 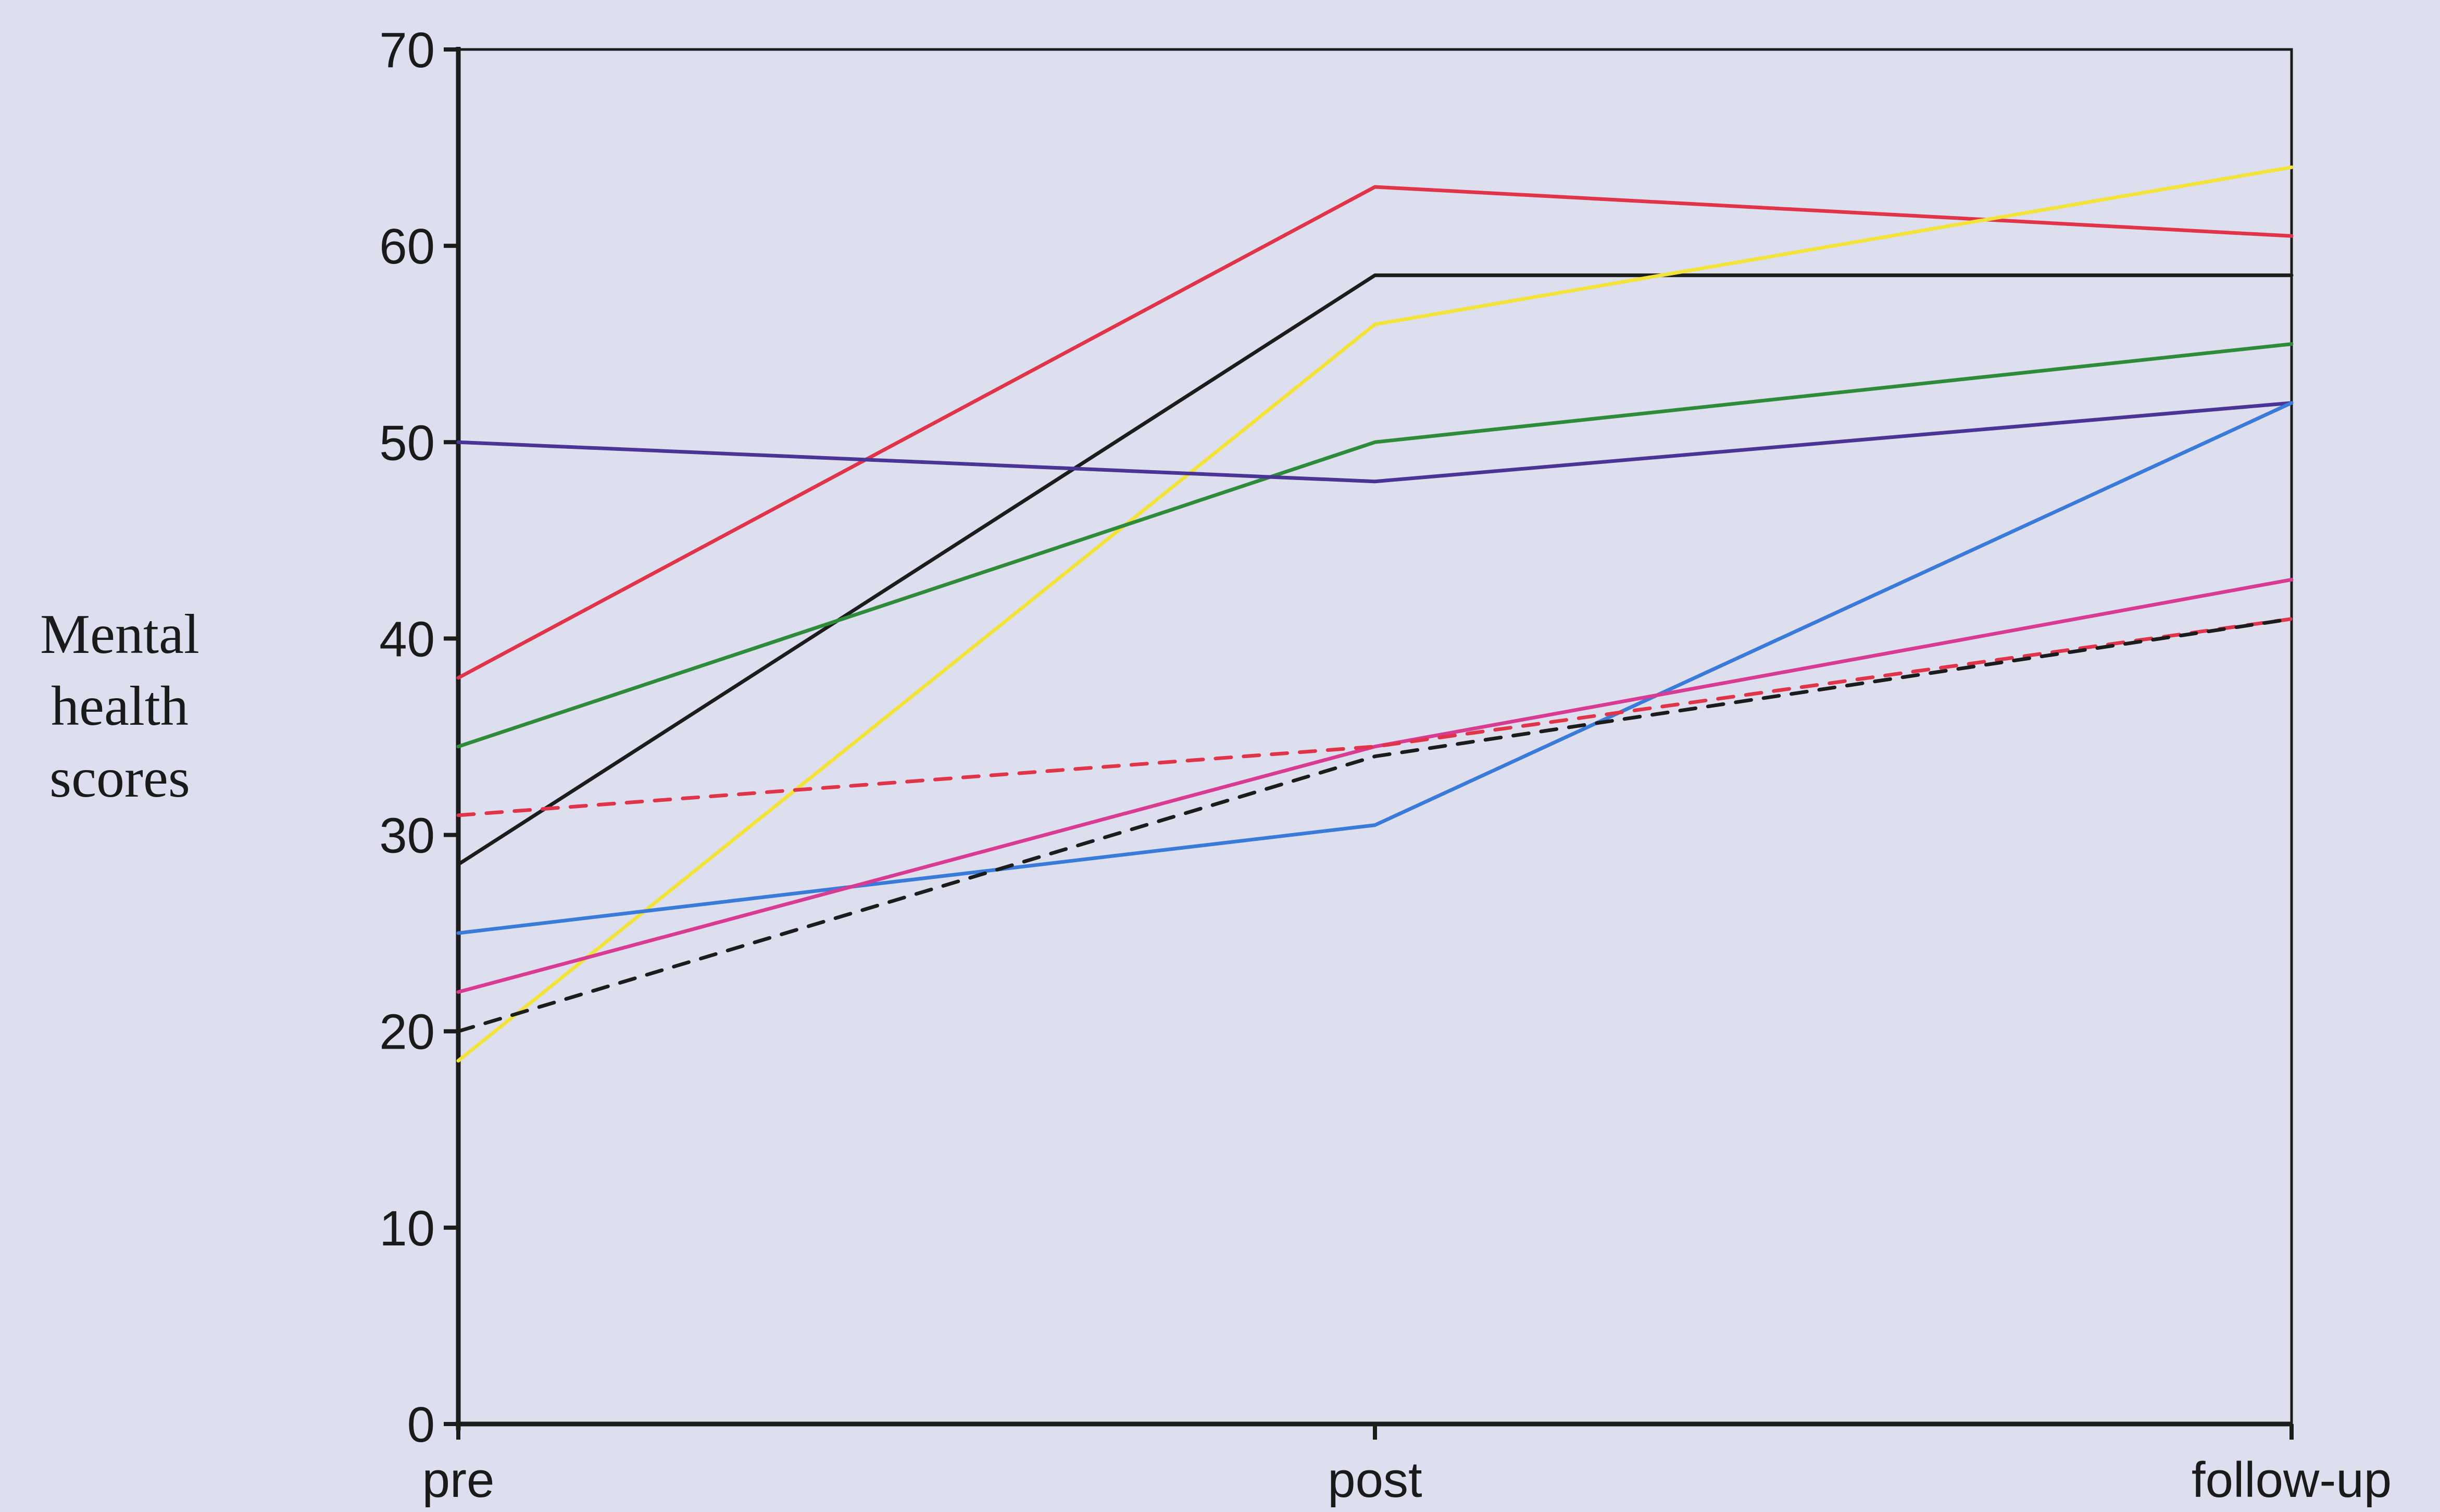 I want to click on x-axis-ticks: pre post follow-up, so click(x=1407, y=1466).